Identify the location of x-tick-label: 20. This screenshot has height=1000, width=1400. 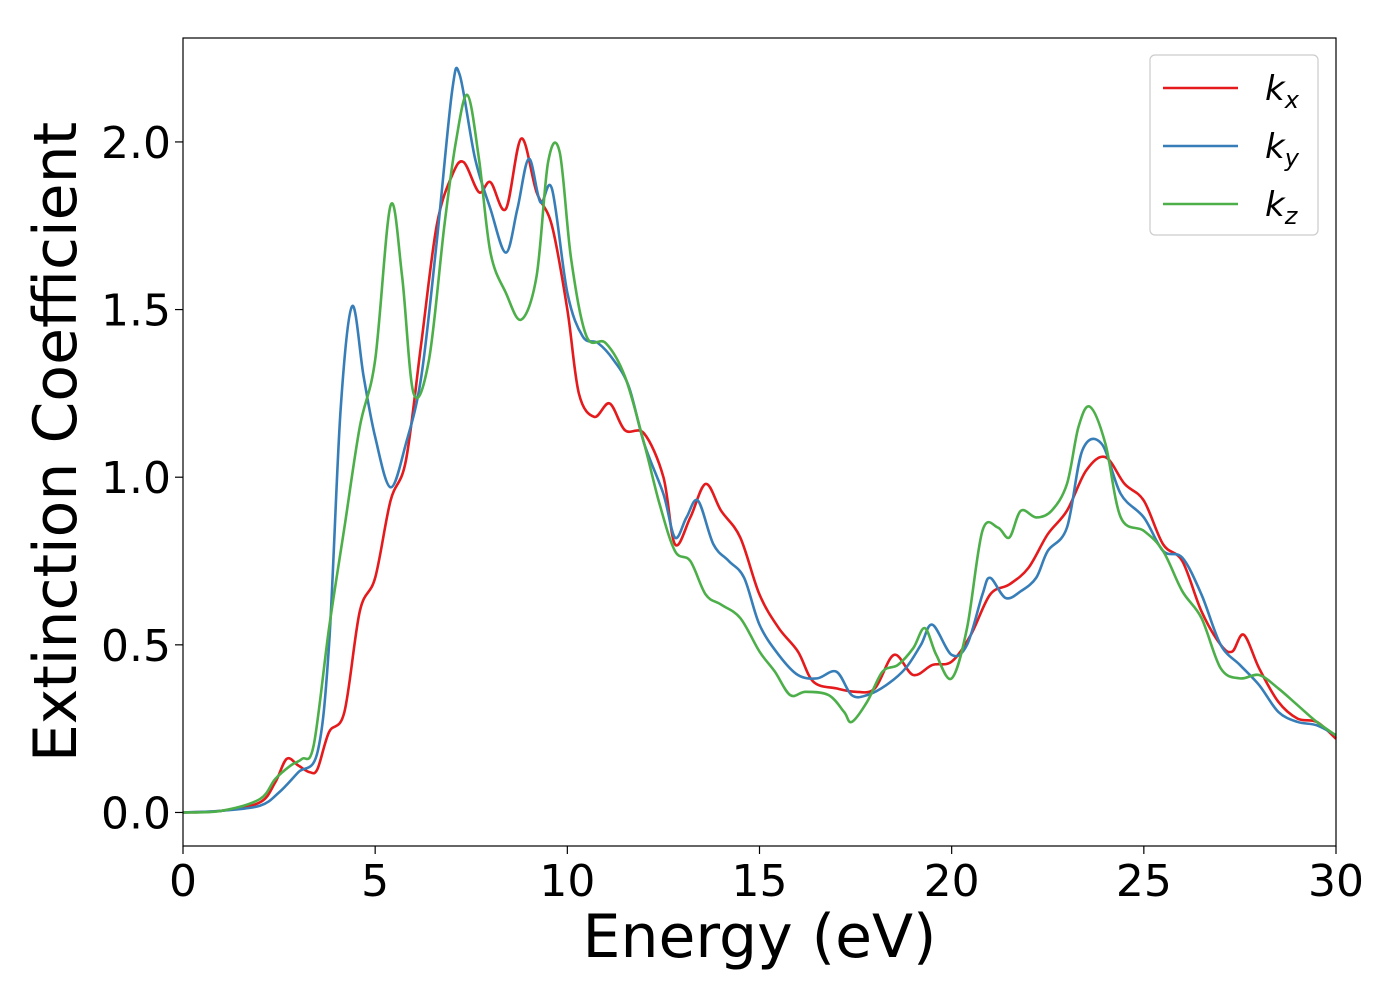
(952, 881).